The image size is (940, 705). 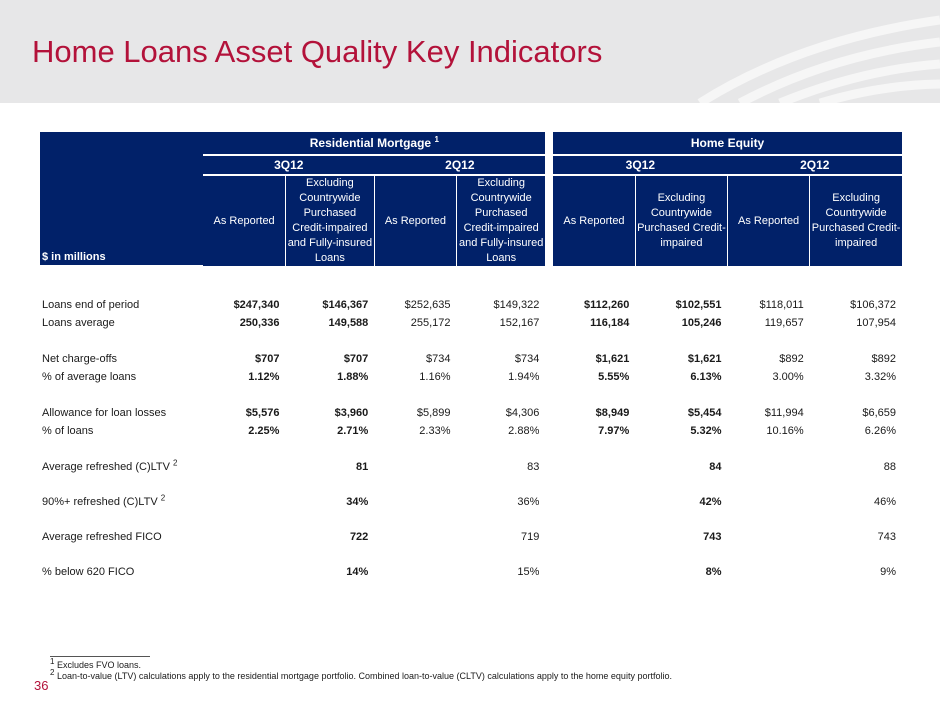 I want to click on table-cell: 1.88%, so click(x=353, y=377).